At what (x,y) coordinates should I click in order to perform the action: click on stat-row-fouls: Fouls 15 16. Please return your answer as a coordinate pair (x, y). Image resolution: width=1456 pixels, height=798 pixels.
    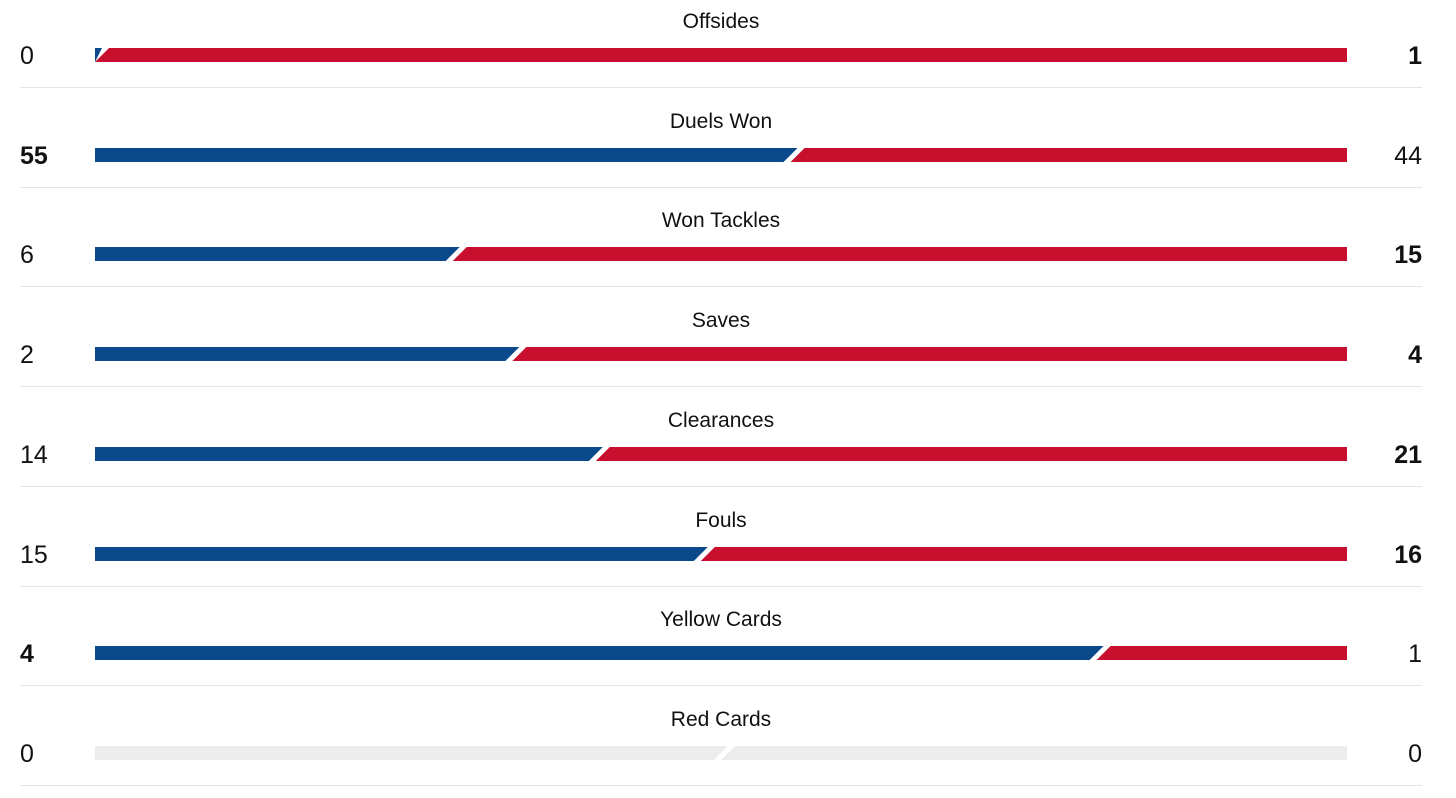
    Looking at the image, I should click on (728, 549).